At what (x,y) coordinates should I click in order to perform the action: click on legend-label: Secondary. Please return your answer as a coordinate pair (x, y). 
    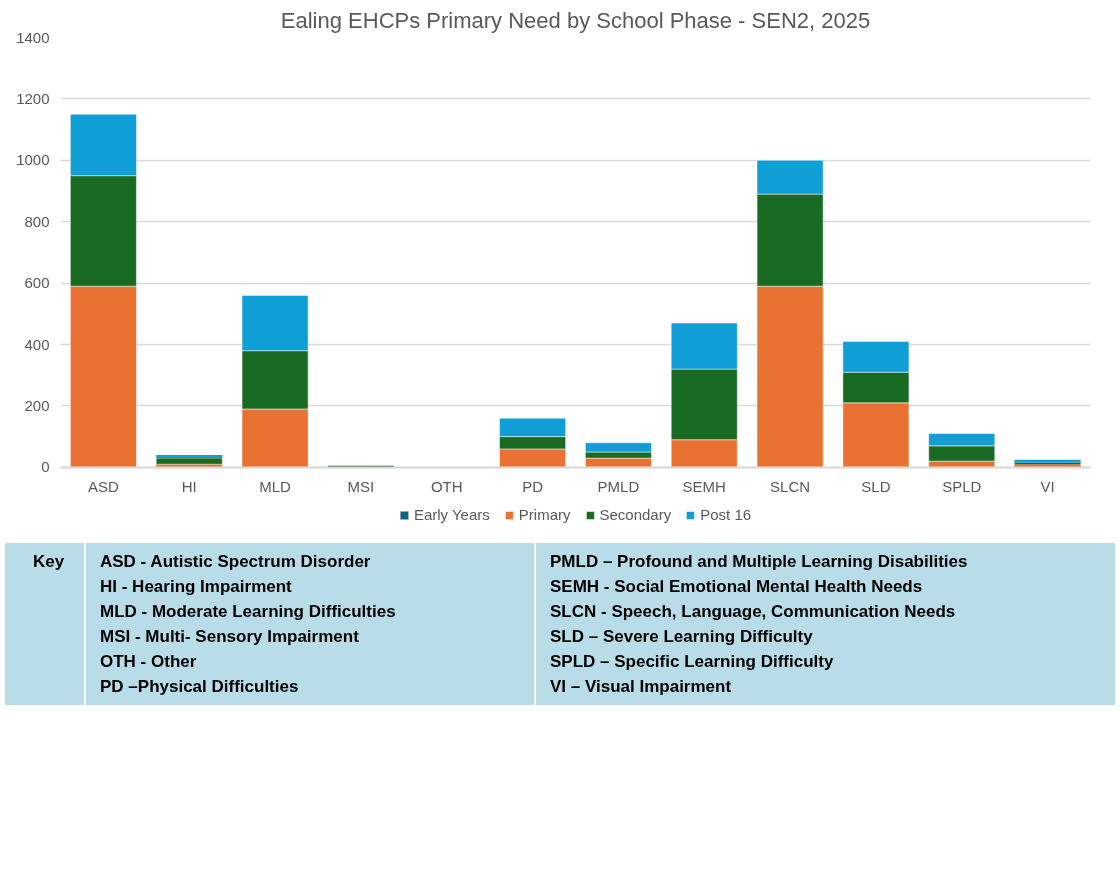
    Looking at the image, I should click on (635, 514).